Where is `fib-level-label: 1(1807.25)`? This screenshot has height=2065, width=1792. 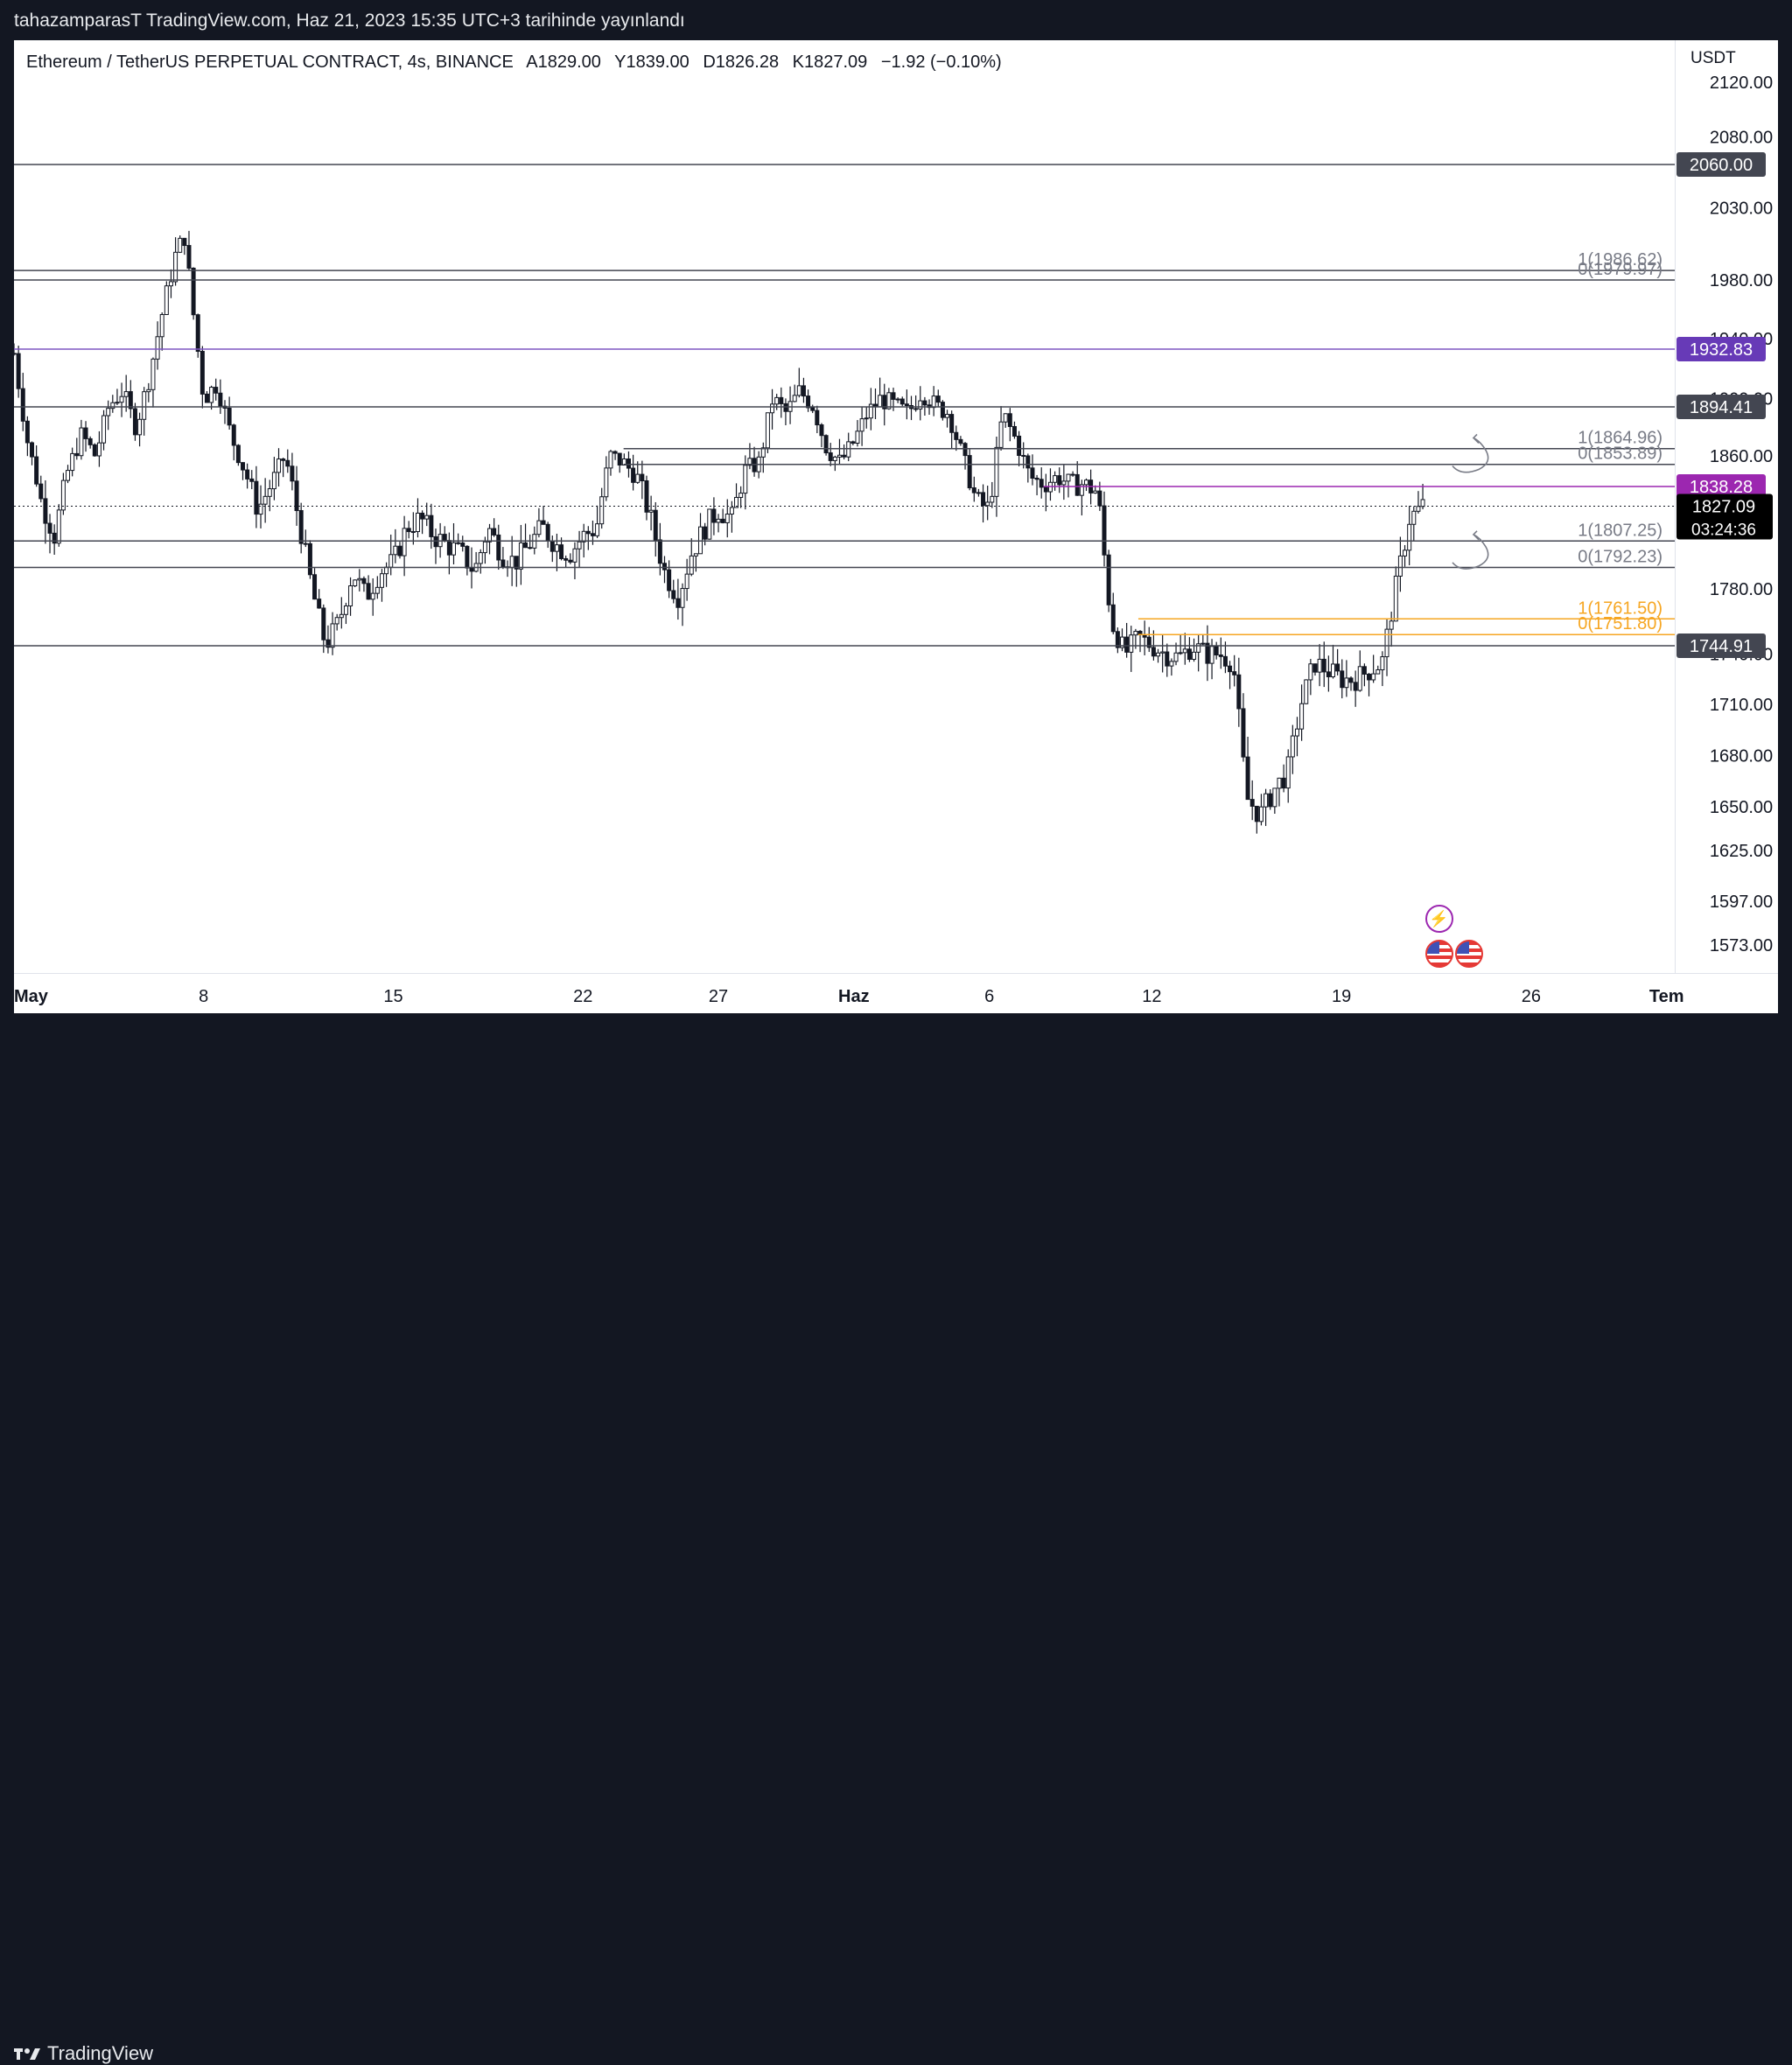 fib-level-label: 1(1807.25) is located at coordinates (1620, 530).